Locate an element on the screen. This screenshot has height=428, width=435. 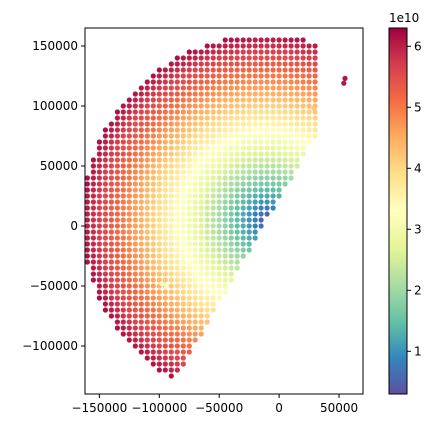
colorbar-tick-label: 6 is located at coordinates (418, 46).